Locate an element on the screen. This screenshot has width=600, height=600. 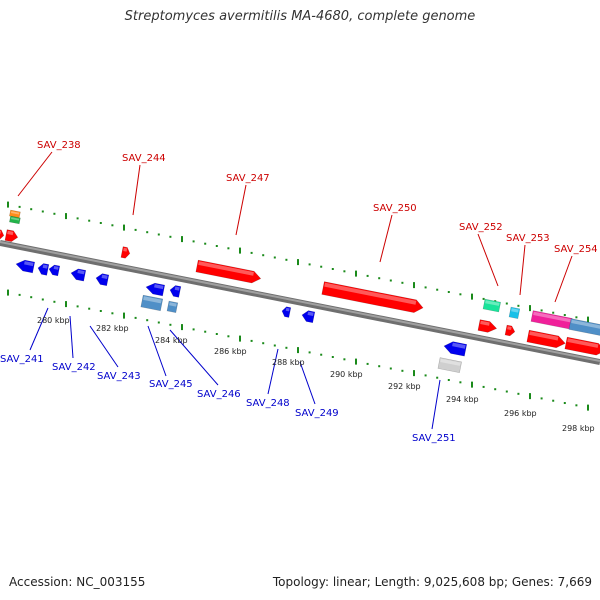
gene-label-sav-247: SAV_247 is located at coordinates (248, 178).